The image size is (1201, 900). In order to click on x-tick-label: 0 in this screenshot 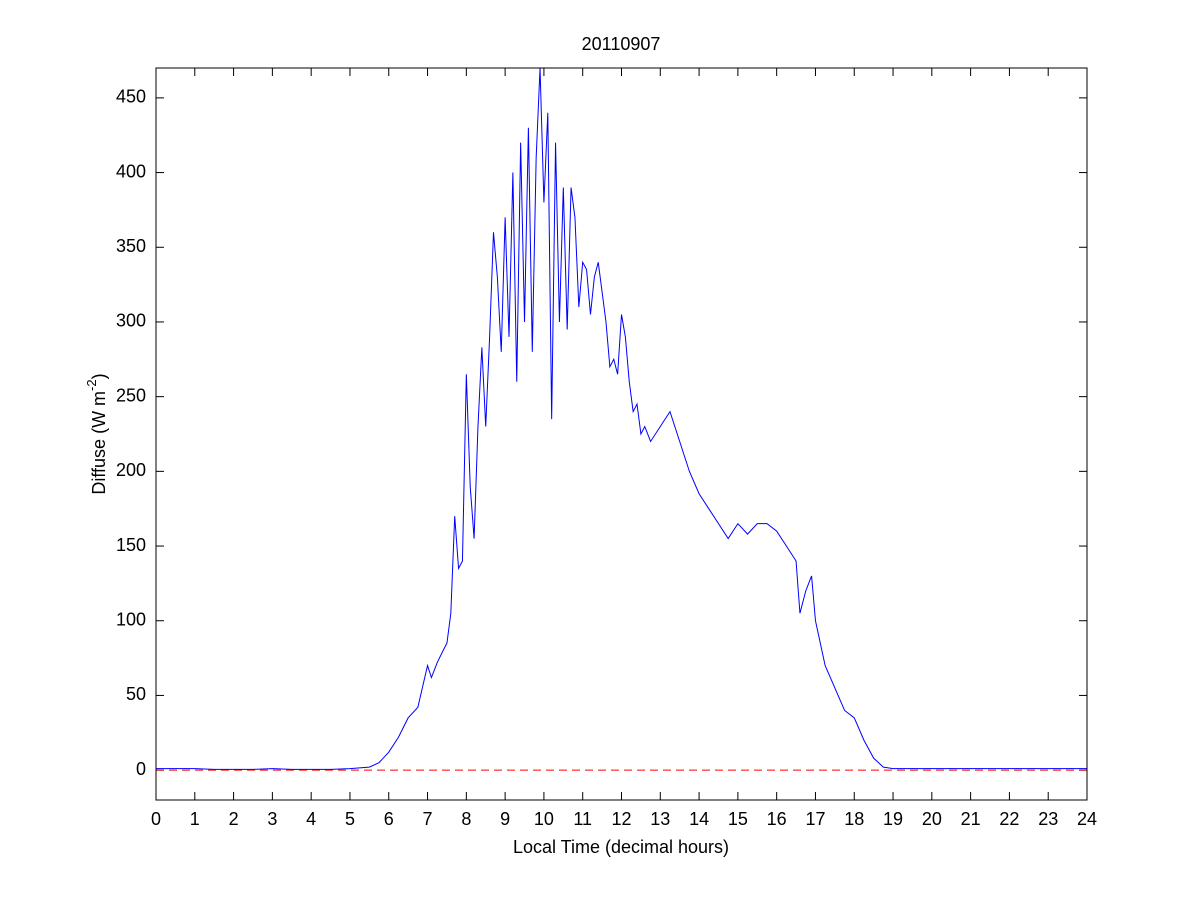, I will do `click(156, 819)`.